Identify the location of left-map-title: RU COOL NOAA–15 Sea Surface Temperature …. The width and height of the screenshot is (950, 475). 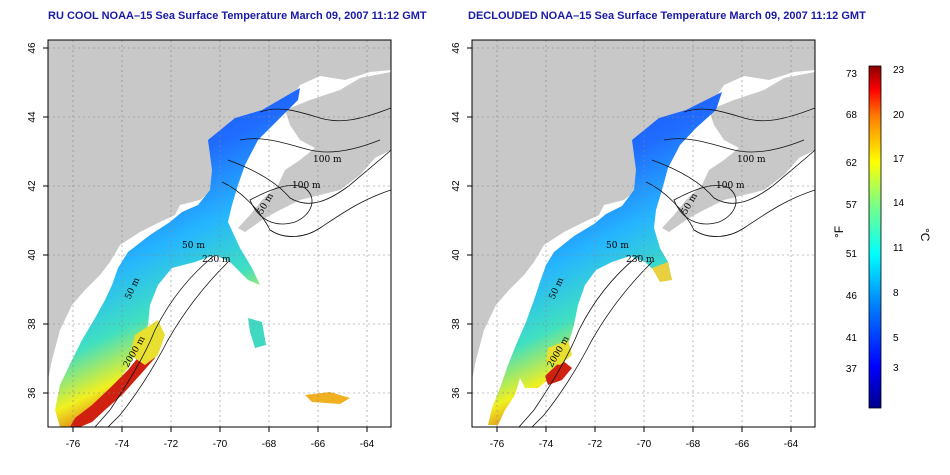
(237, 16).